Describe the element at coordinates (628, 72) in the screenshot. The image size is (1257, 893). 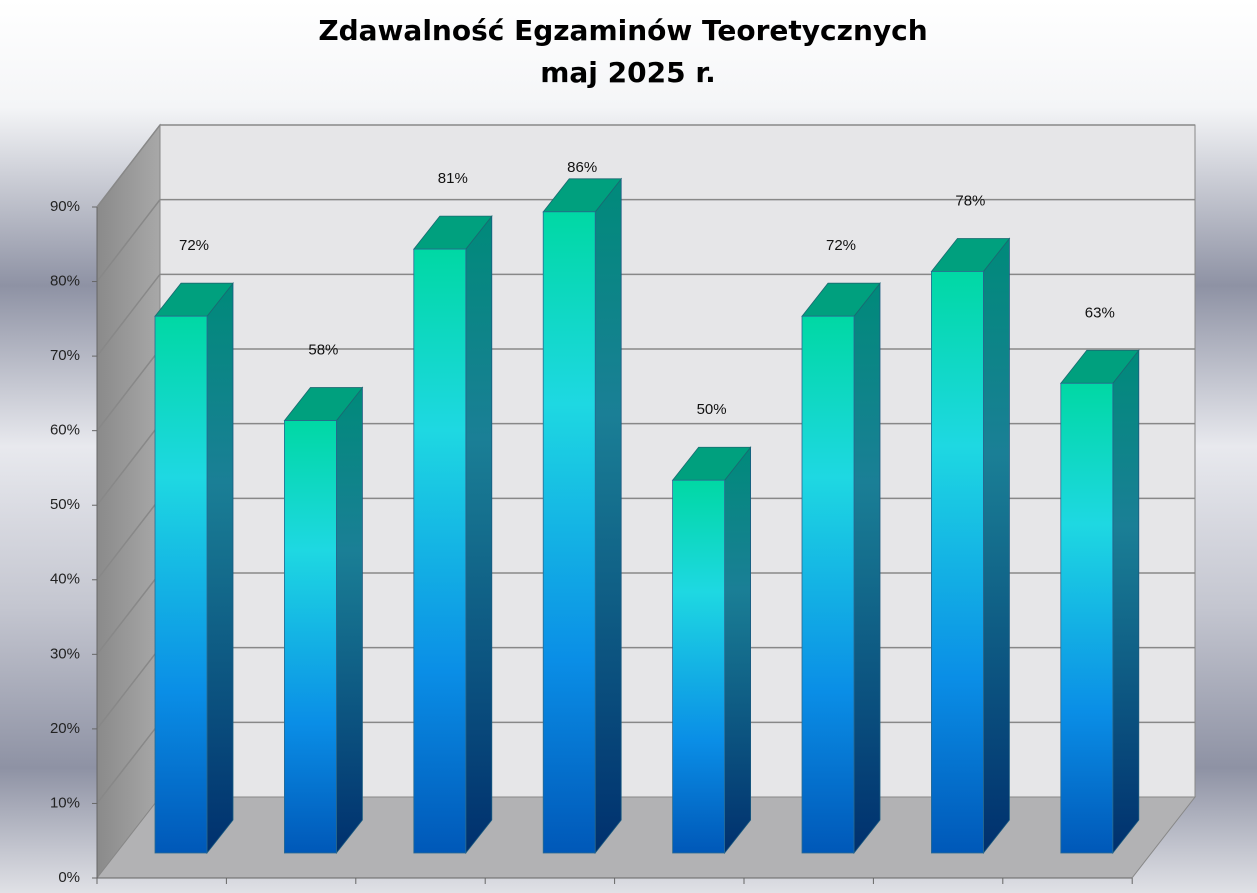
I see `chart-subtitle: maj 2025 r.` at that location.